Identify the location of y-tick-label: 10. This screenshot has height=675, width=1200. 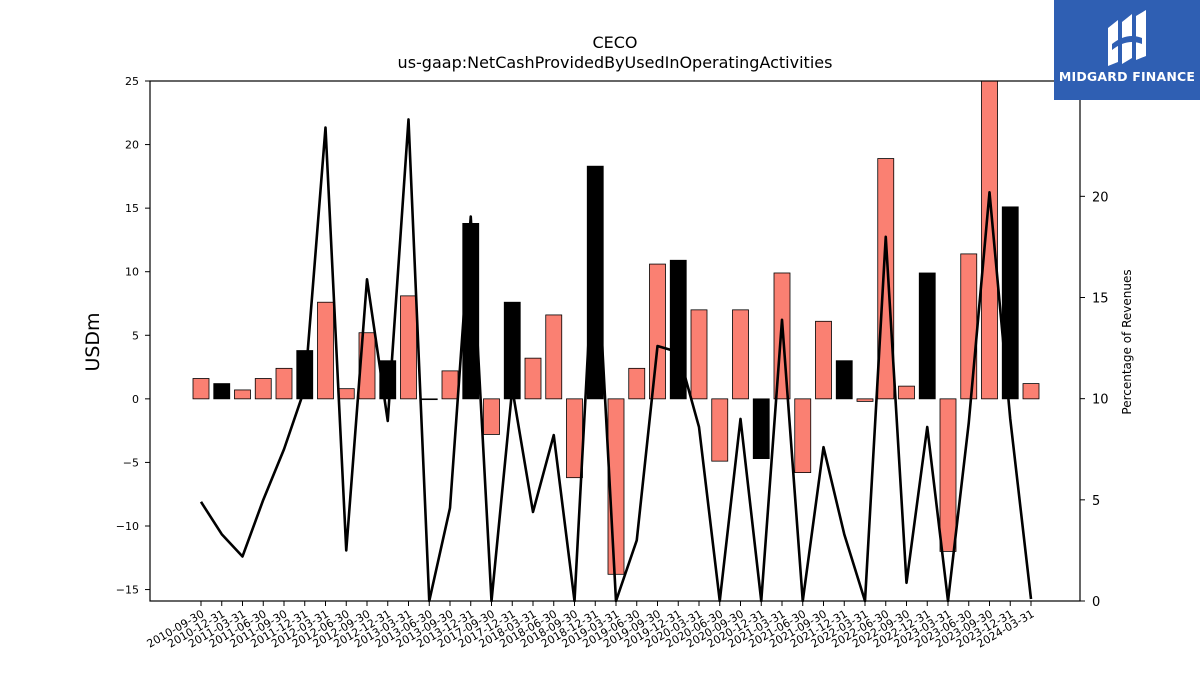
(132, 272).